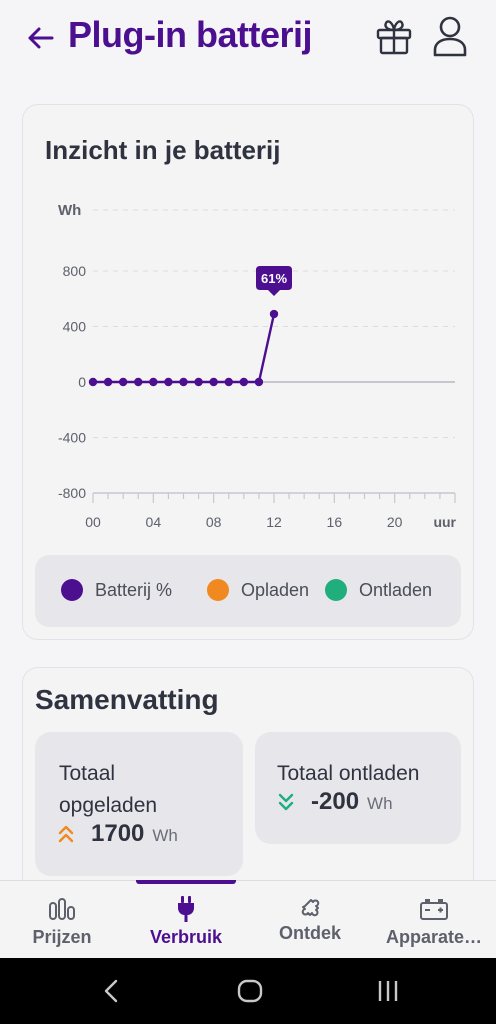 The height and width of the screenshot is (1024, 496). I want to click on system-recents-button, so click(388, 991).